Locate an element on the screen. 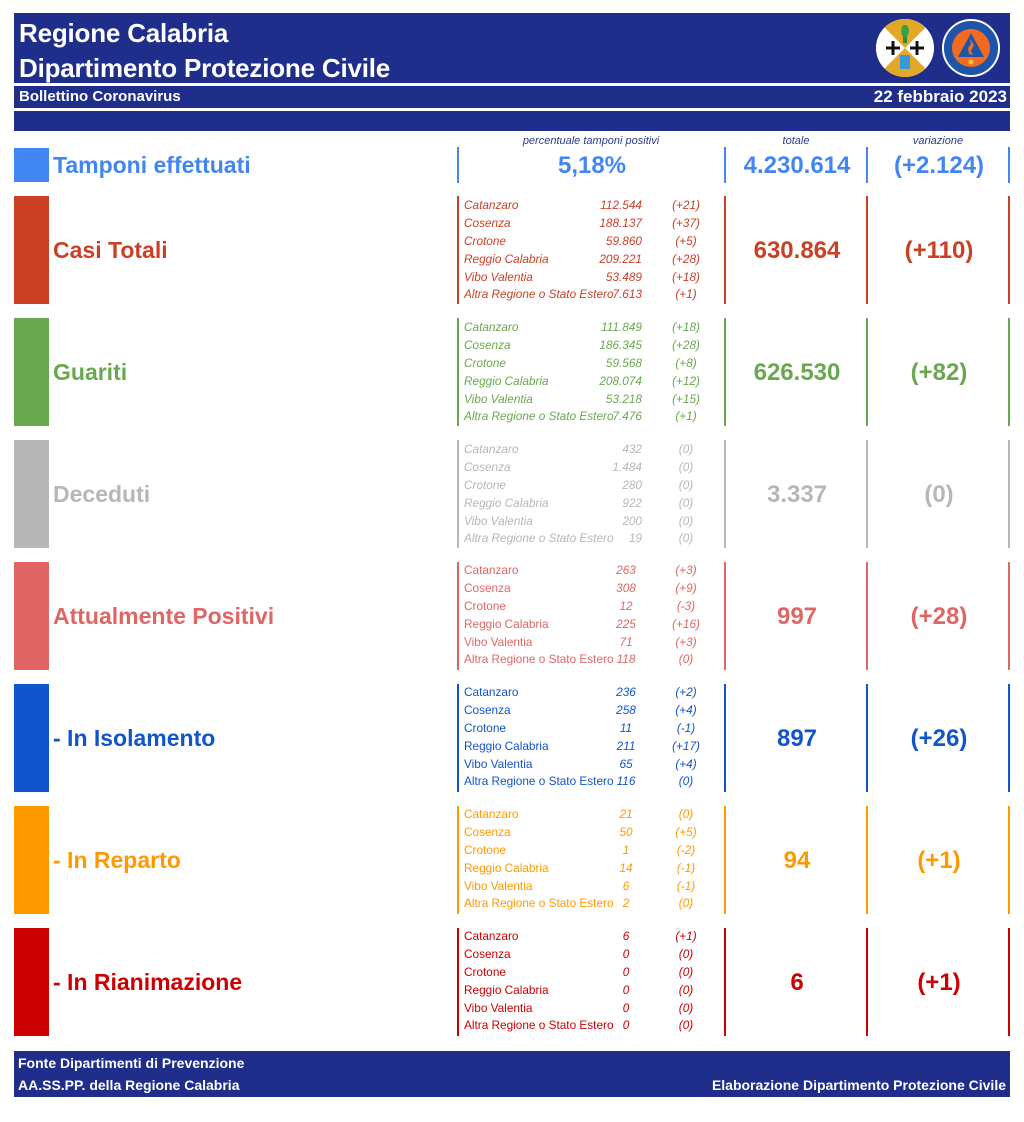 The height and width of the screenshot is (1122, 1024). province-row: Catanzaro 432 (0) is located at coordinates (589, 450).